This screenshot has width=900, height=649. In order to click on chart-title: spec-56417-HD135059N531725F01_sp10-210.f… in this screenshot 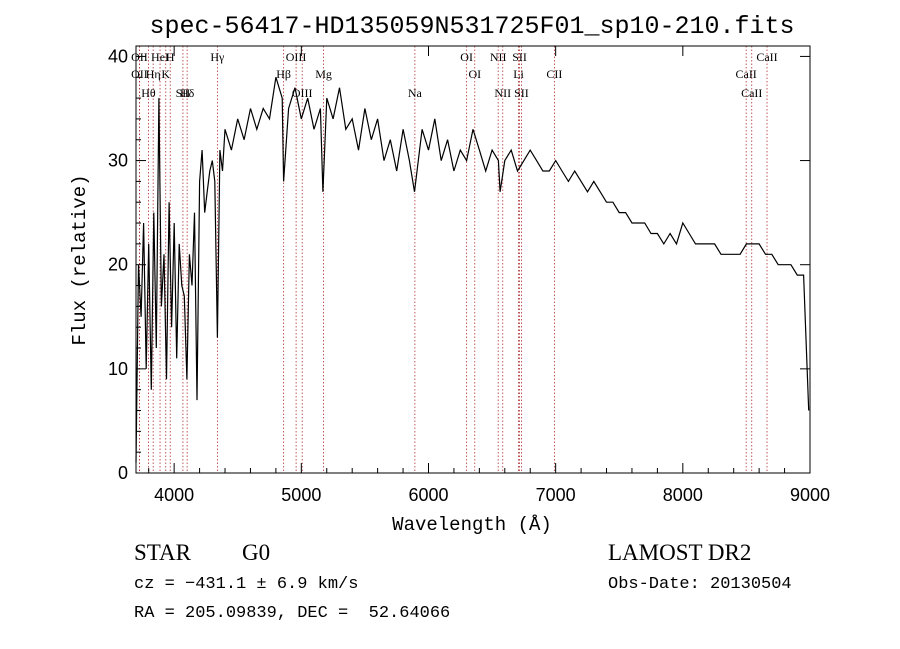, I will do `click(471, 26)`.